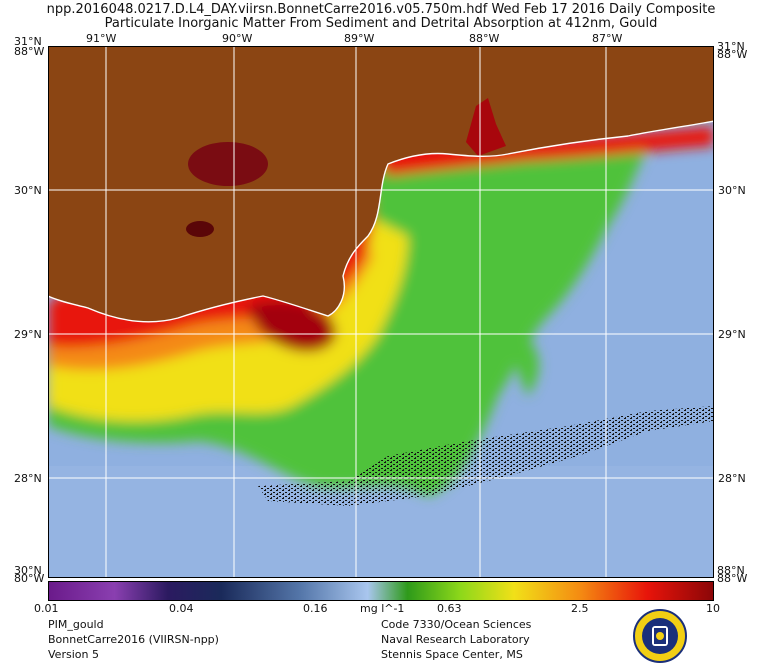 This screenshot has width=762, height=664. What do you see at coordinates (200, 229) in the screenshot?
I see `lake-borgne` at bounding box center [200, 229].